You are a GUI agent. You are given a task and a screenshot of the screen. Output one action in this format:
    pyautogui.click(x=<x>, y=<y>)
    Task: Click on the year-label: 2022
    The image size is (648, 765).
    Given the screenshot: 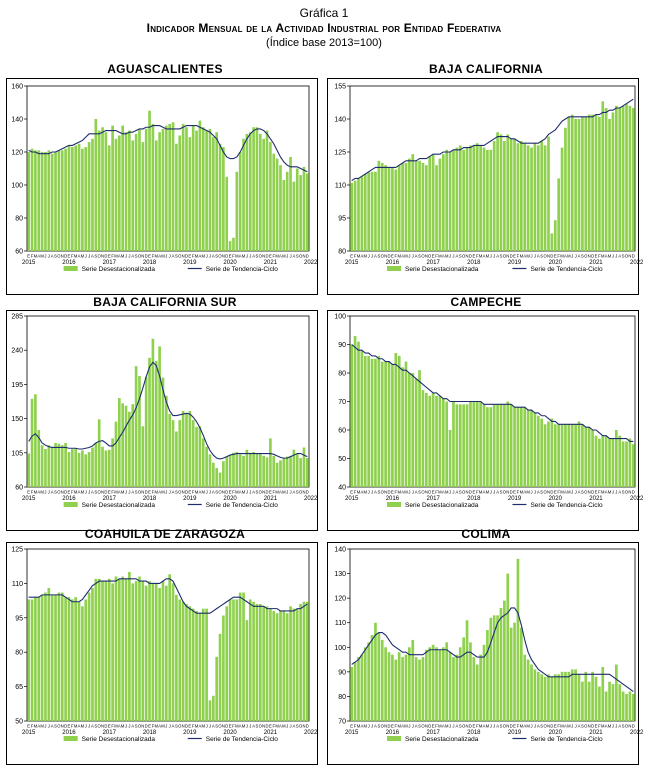 What is the action you would take?
    pyautogui.click(x=637, y=733)
    